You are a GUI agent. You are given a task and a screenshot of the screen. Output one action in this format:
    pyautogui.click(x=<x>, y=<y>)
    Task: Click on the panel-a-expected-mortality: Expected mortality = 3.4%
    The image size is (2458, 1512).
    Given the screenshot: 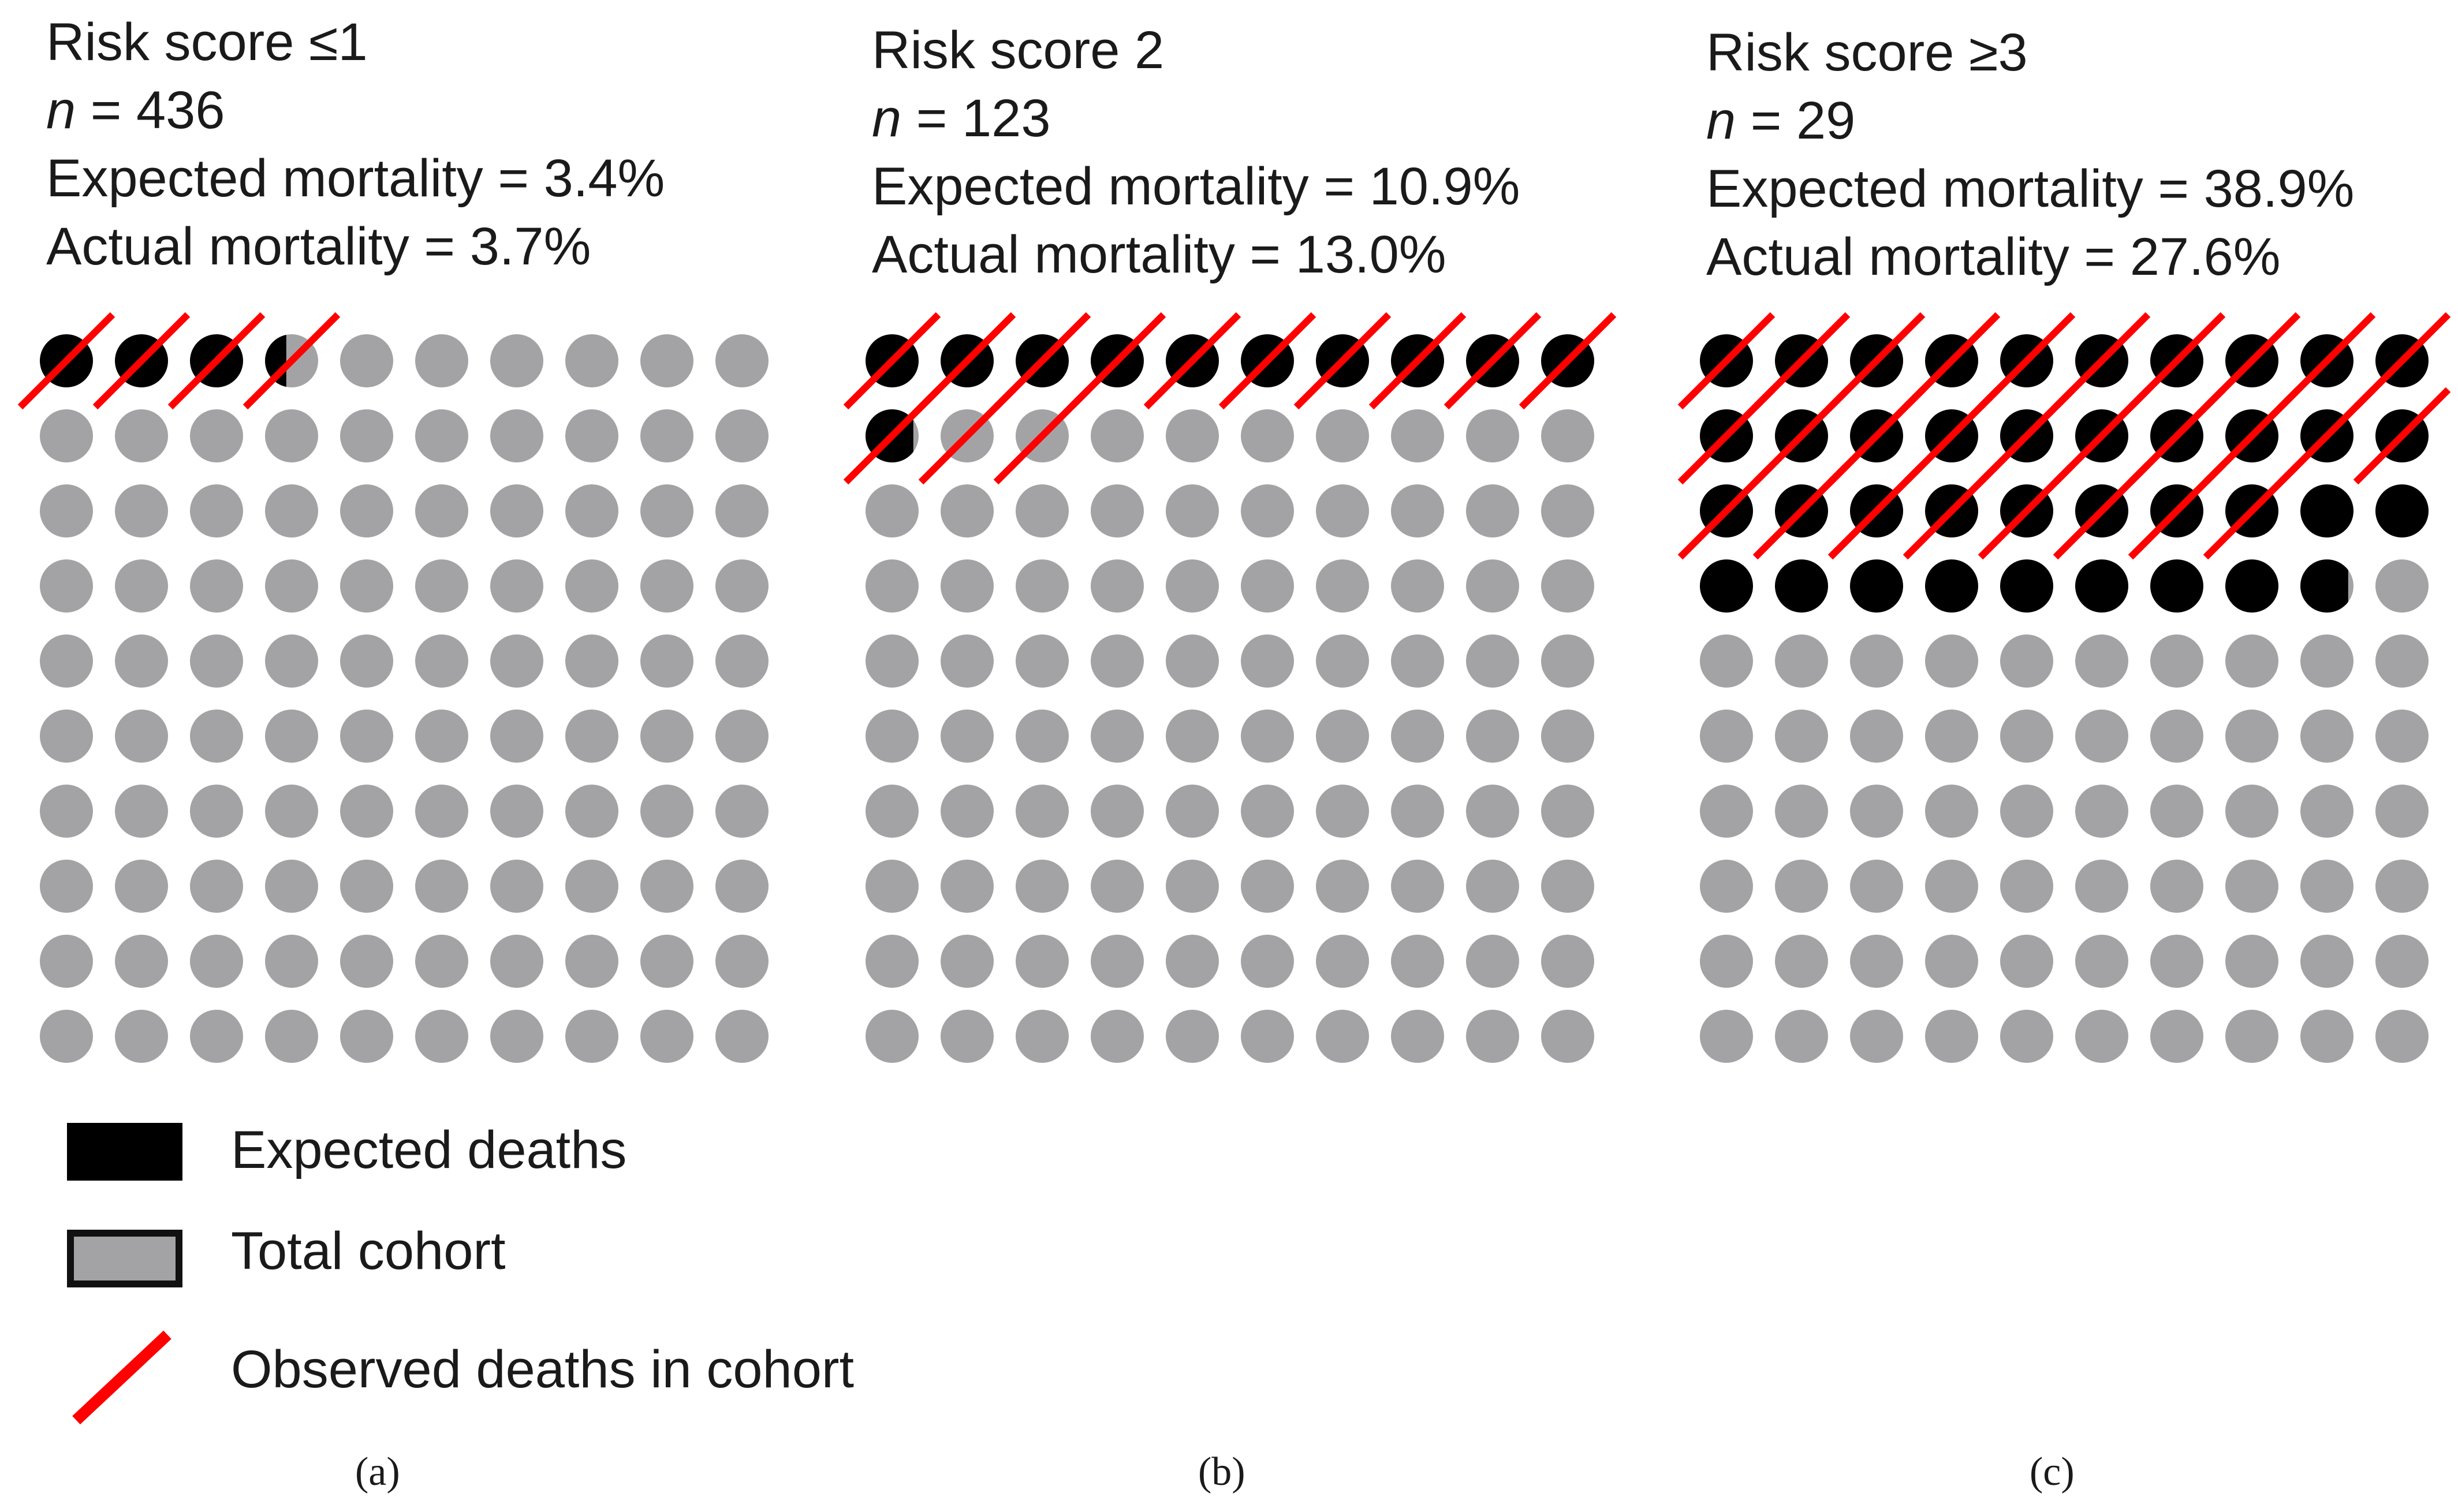 What is the action you would take?
    pyautogui.click(x=355, y=178)
    